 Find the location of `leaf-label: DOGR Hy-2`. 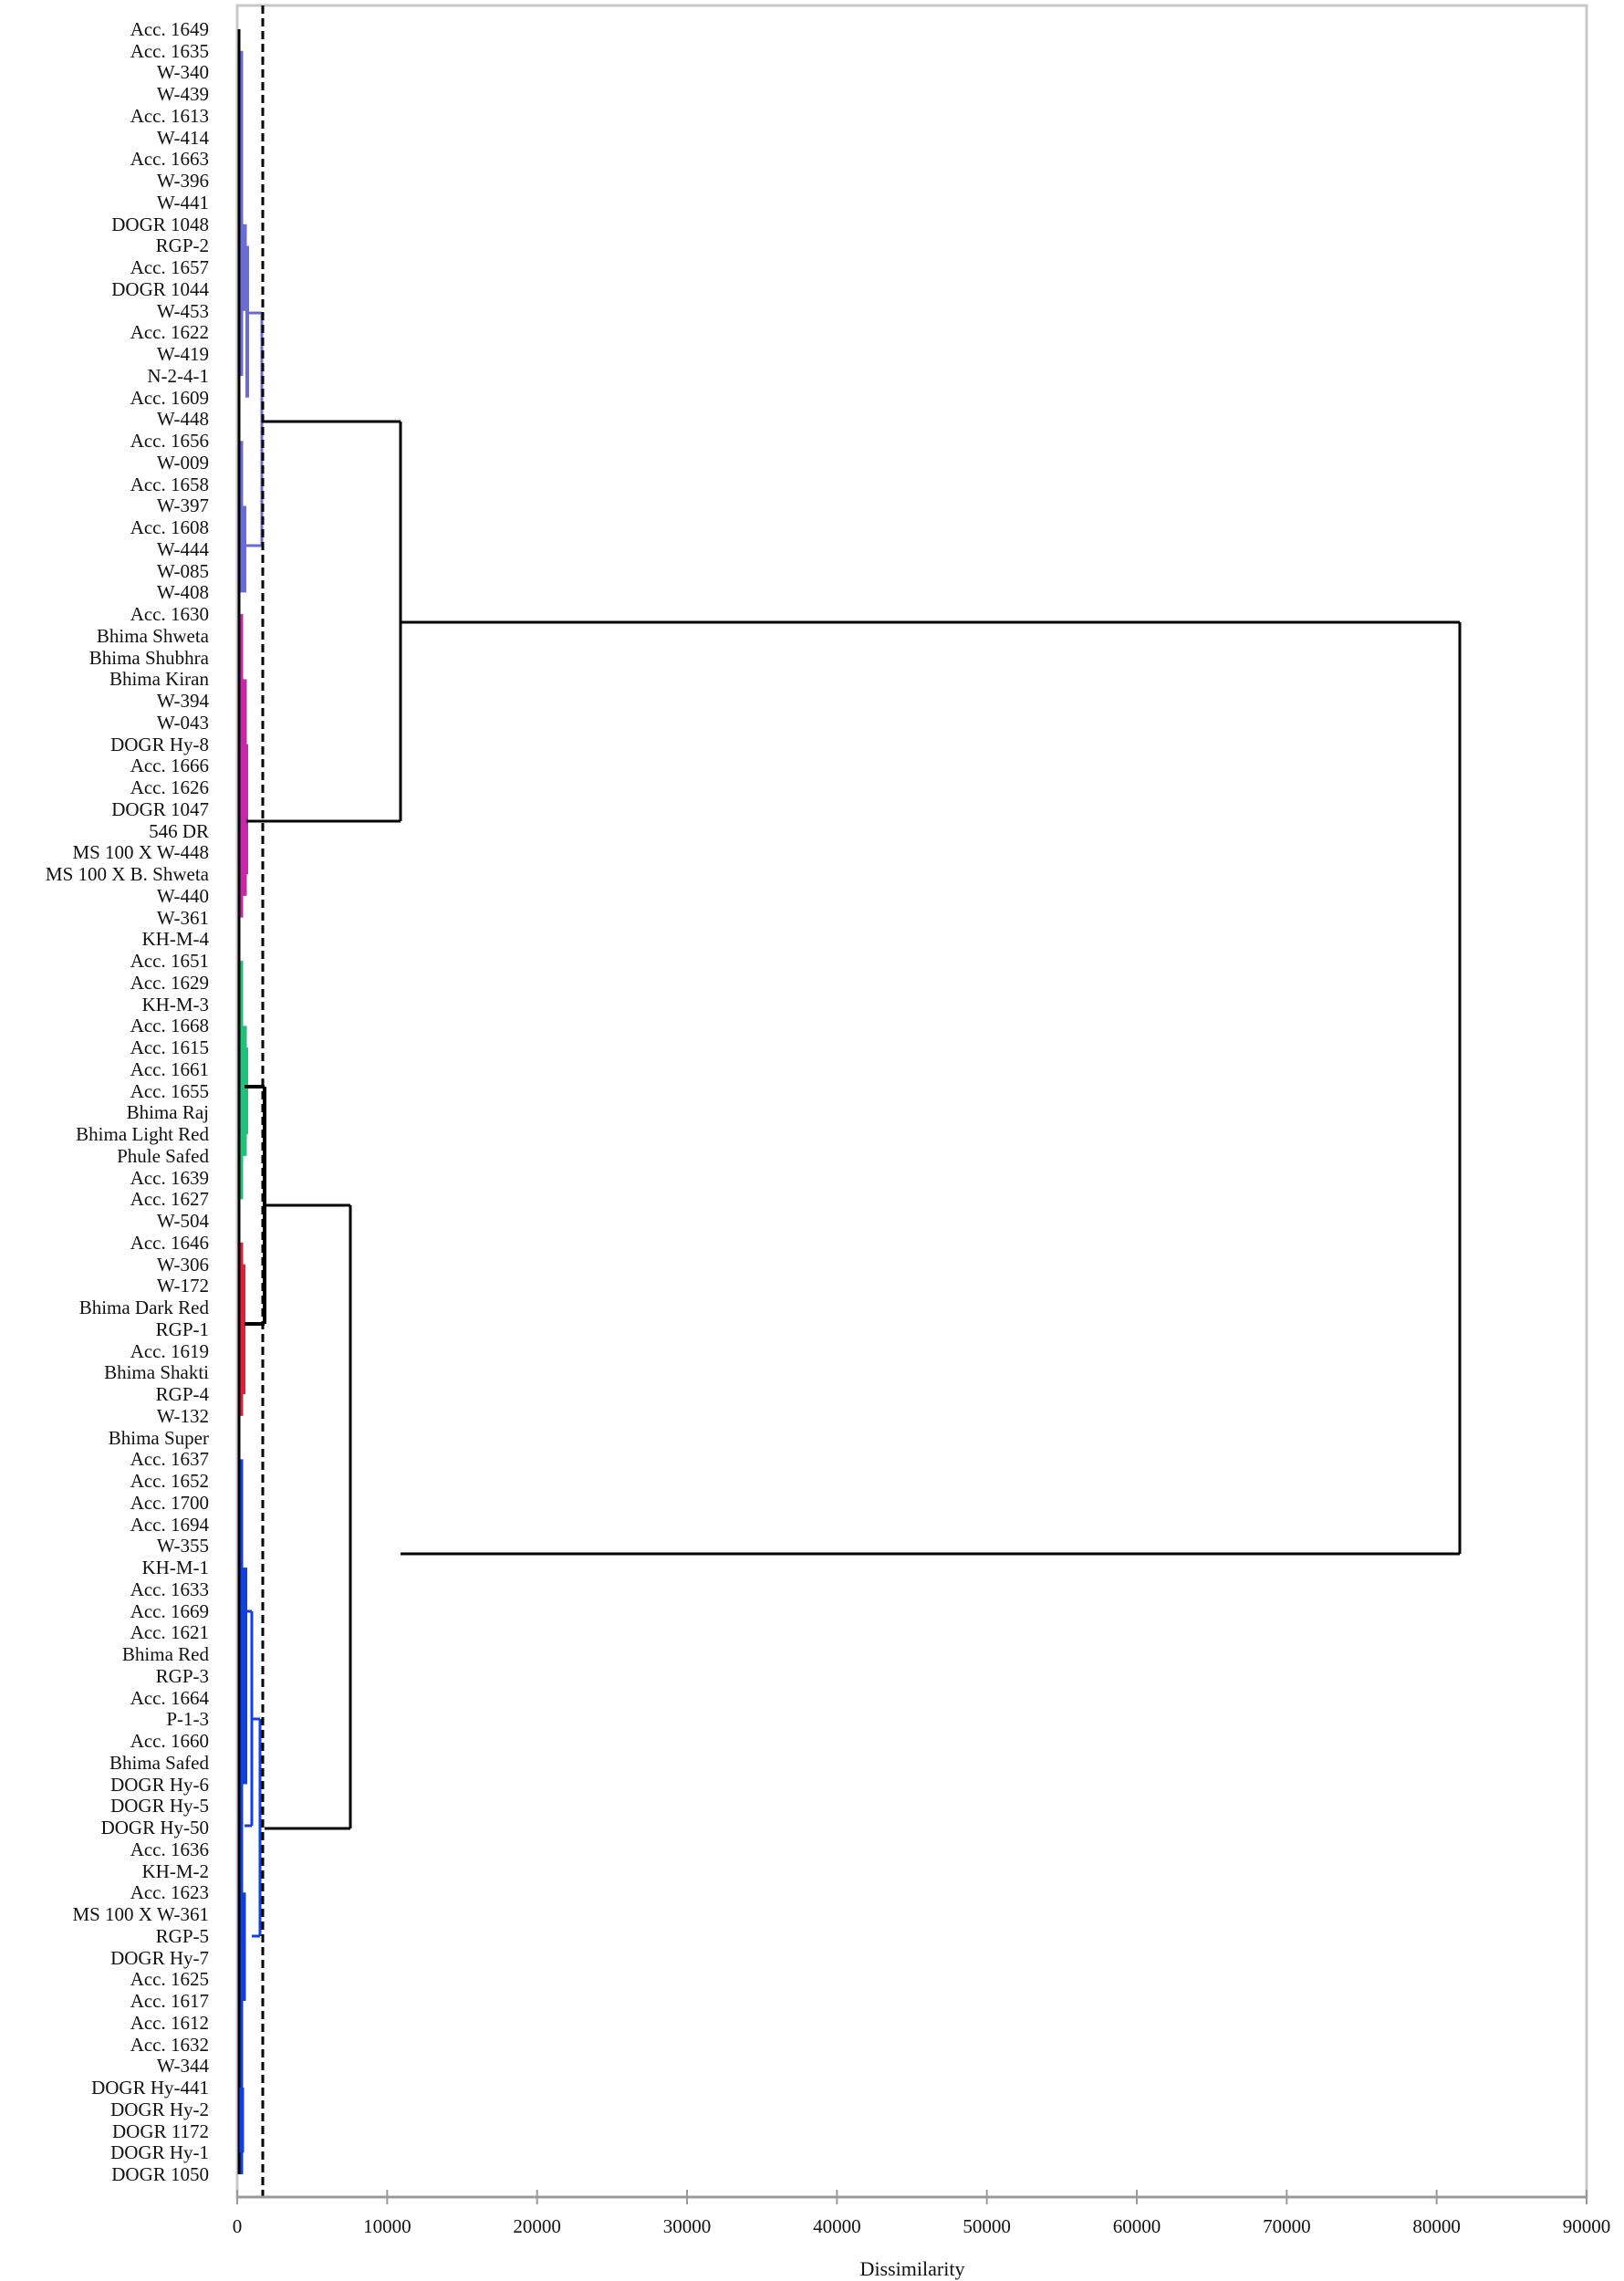

leaf-label: DOGR Hy-2 is located at coordinates (159, 2109).